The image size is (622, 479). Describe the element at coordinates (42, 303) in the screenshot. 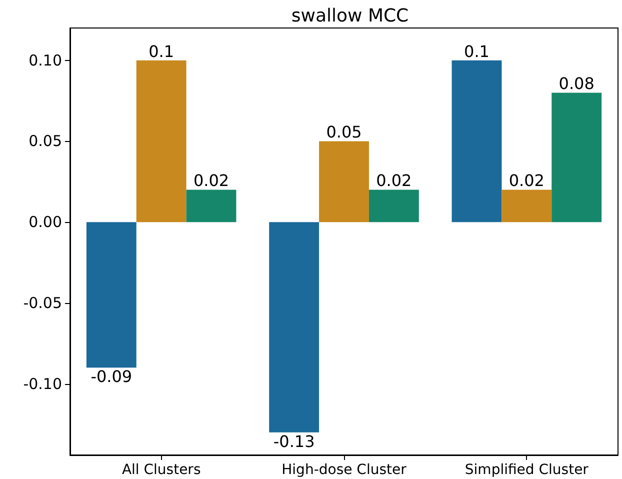

I see `y-tick-label: -0.05` at that location.